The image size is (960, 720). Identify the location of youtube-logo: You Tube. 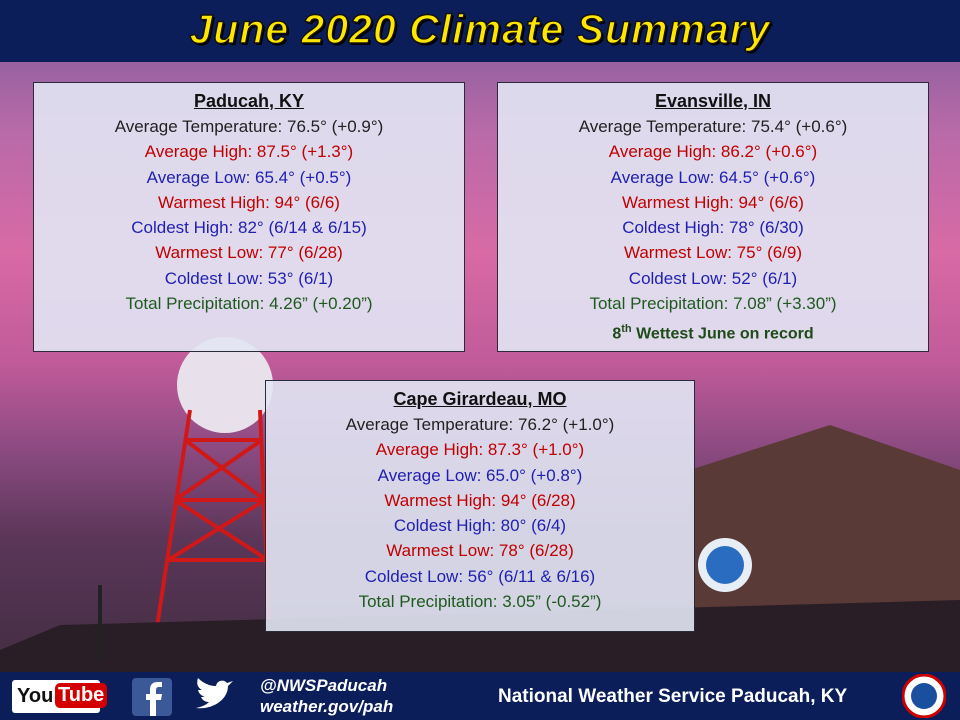
(60, 696).